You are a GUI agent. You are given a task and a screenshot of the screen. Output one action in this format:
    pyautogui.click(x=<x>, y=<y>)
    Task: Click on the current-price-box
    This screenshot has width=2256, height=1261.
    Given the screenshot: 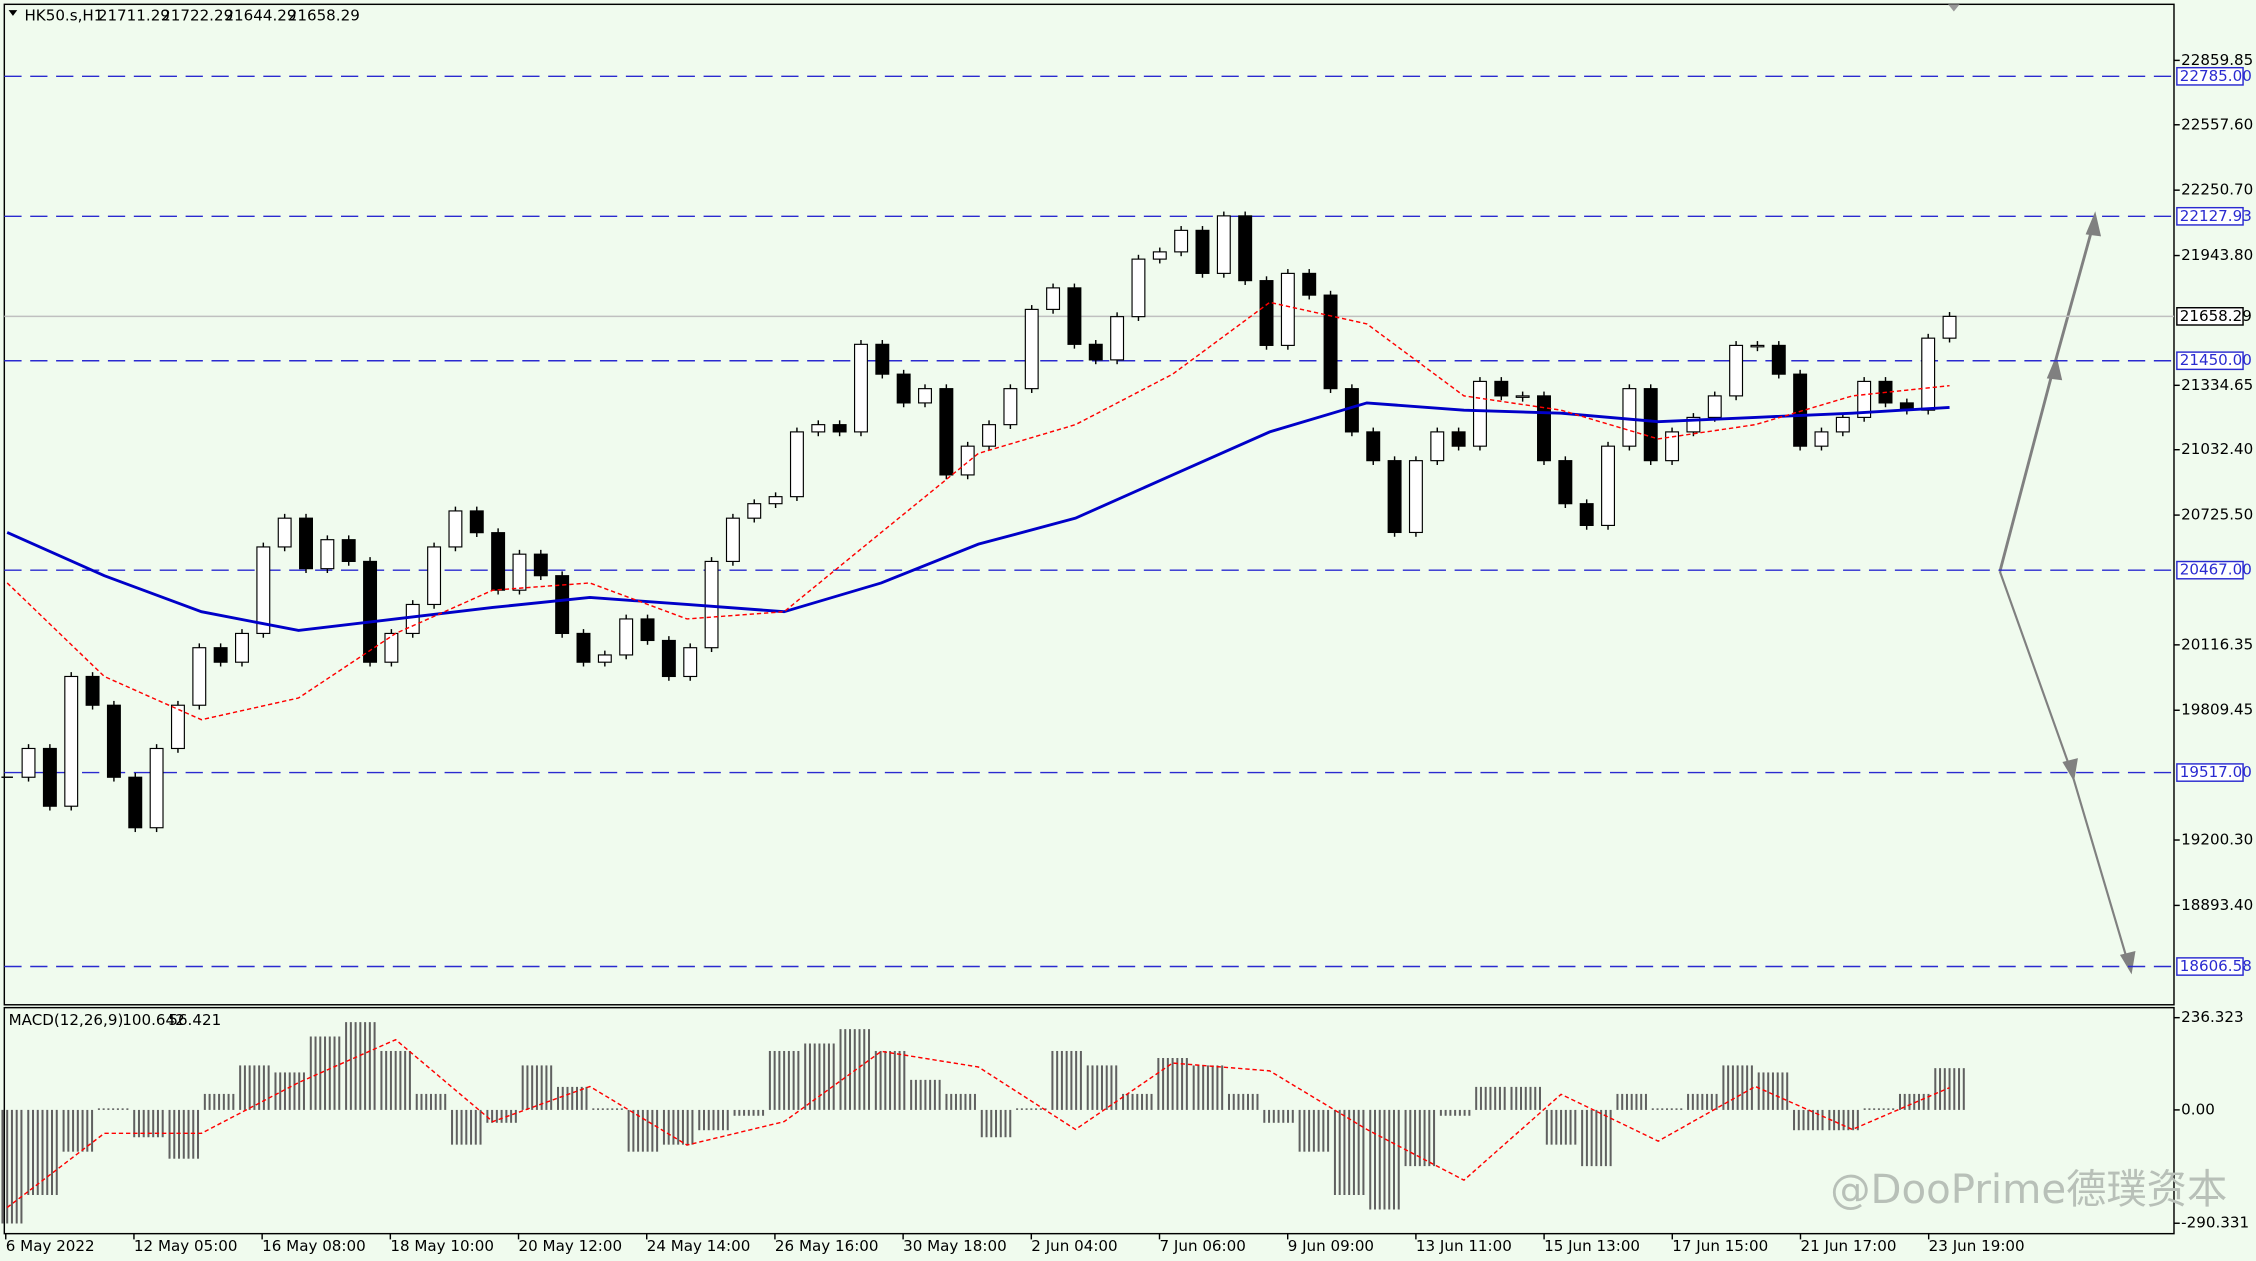 What is the action you would take?
    pyautogui.click(x=2210, y=316)
    